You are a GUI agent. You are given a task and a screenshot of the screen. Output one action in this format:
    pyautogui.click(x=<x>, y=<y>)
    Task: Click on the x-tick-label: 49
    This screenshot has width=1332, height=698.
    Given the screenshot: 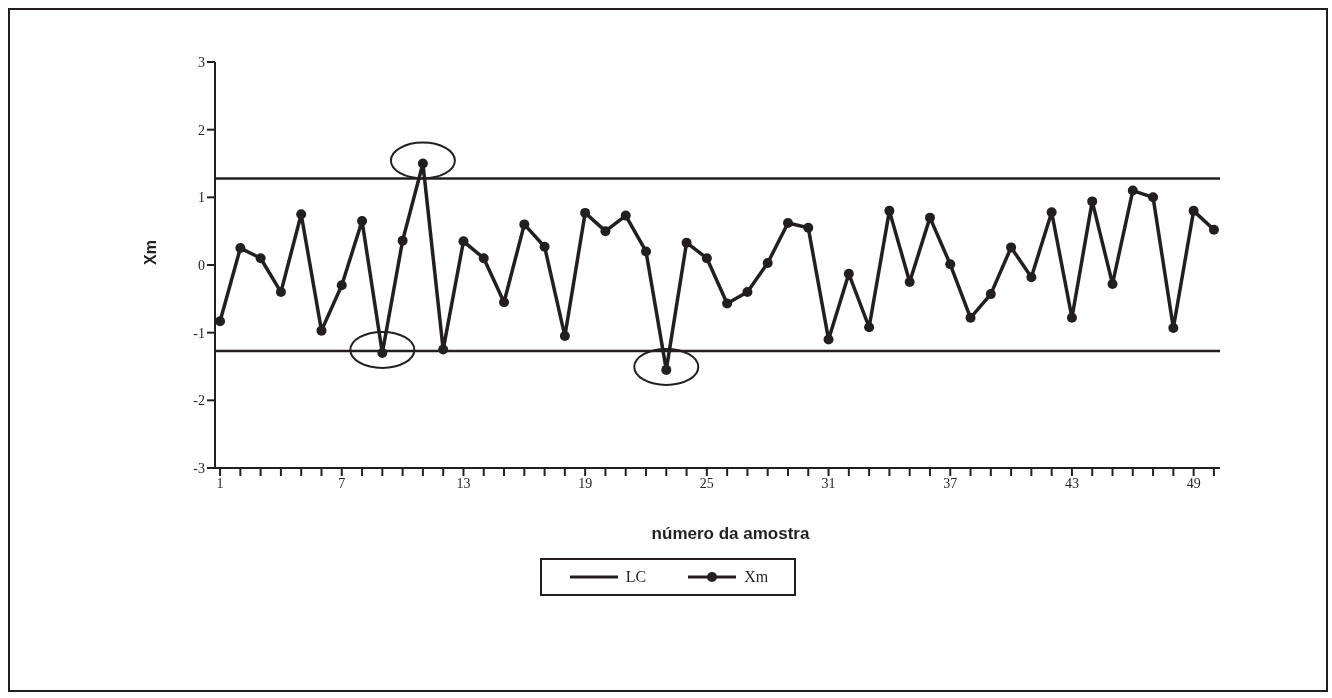 What is the action you would take?
    pyautogui.click(x=1193, y=483)
    